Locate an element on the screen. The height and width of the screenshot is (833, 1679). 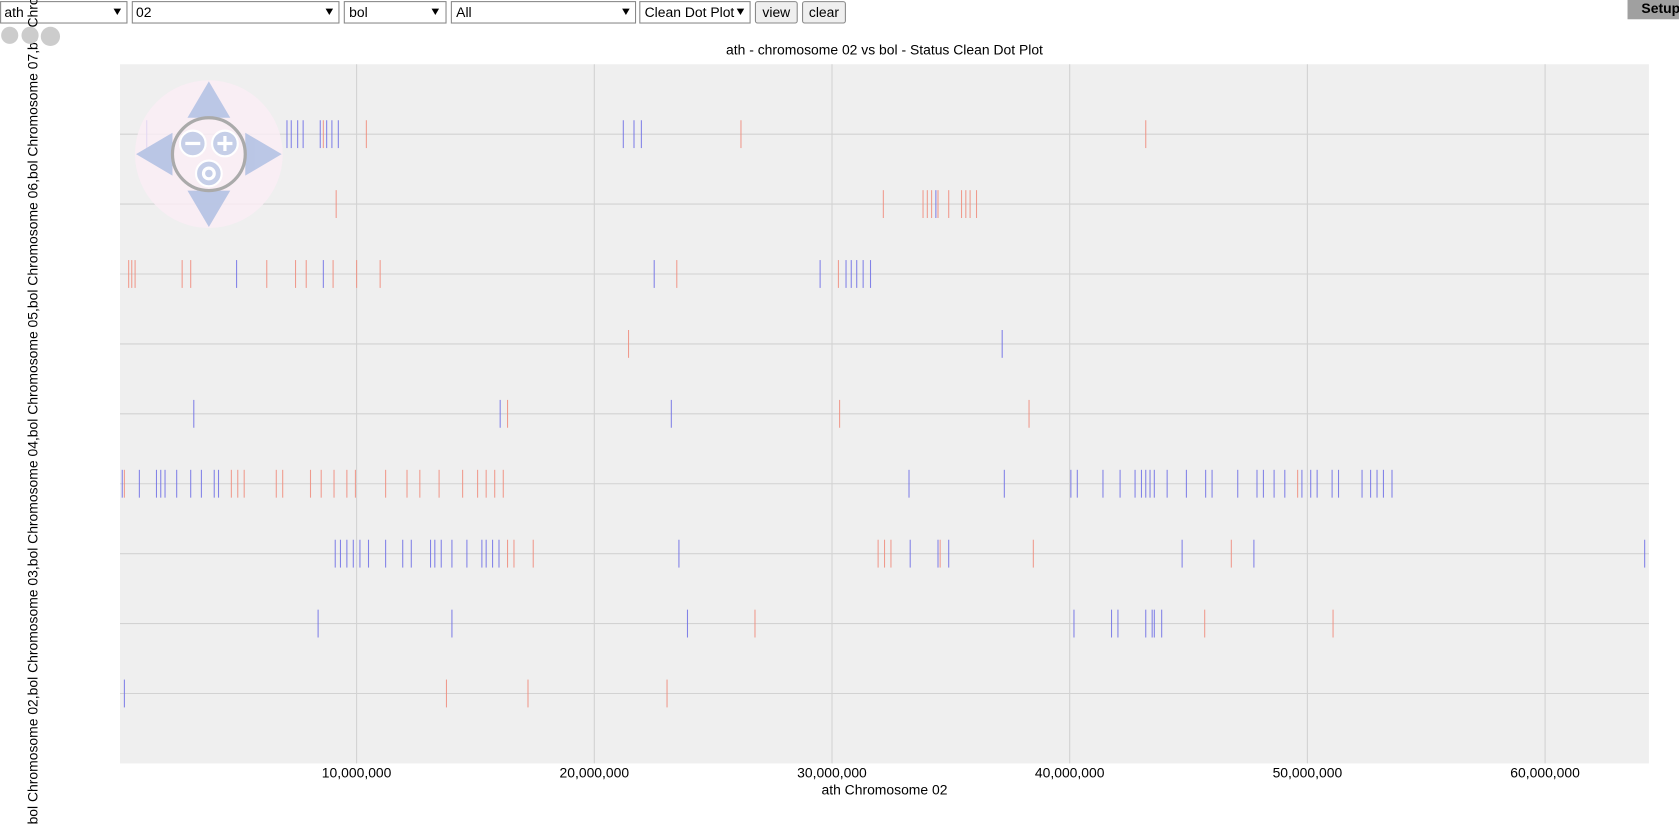
target-chromosome-select-box is located at coordinates (543, 12).